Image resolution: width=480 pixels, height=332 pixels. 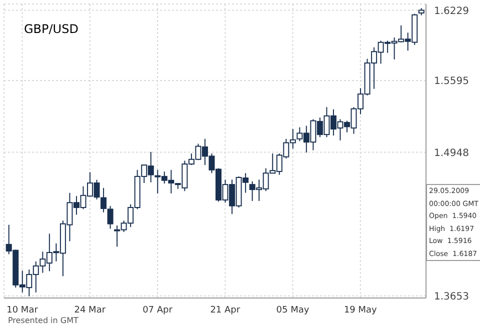 I want to click on text: GBP/USD, so click(x=51, y=29).